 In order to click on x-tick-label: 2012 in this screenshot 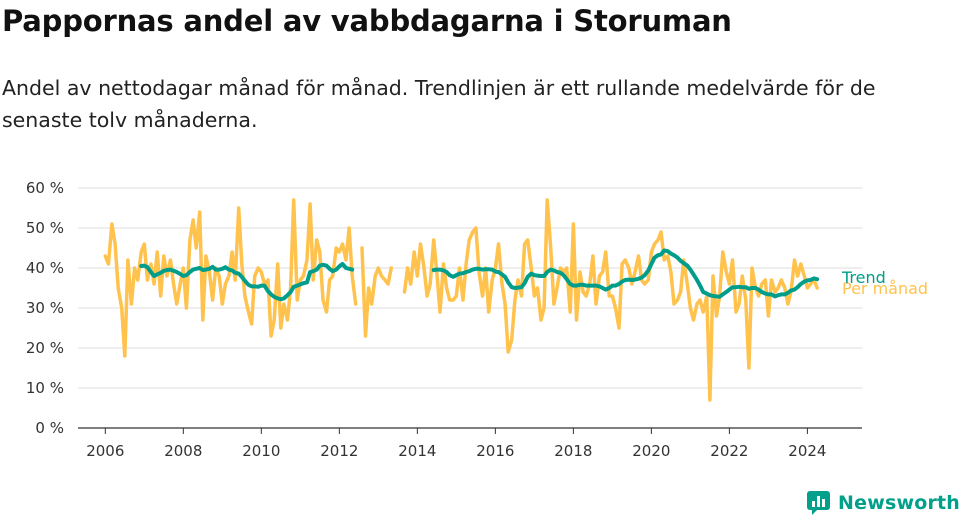, I will do `click(339, 451)`.